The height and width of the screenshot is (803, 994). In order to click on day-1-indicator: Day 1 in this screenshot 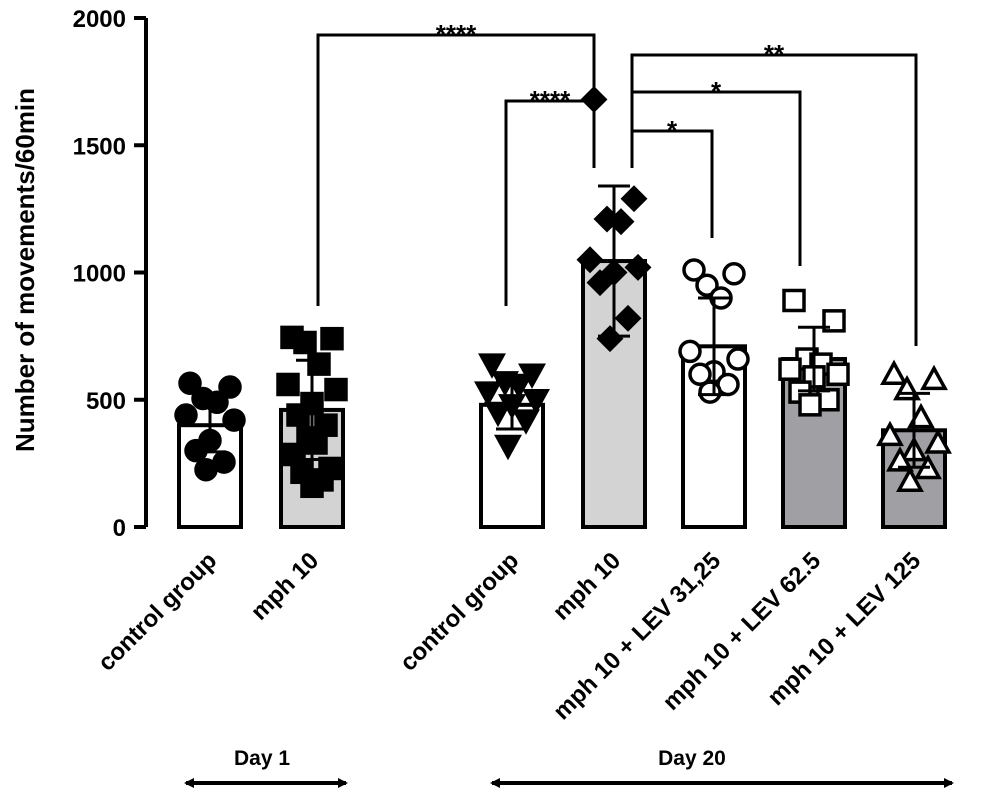, I will do `click(266, 767)`.